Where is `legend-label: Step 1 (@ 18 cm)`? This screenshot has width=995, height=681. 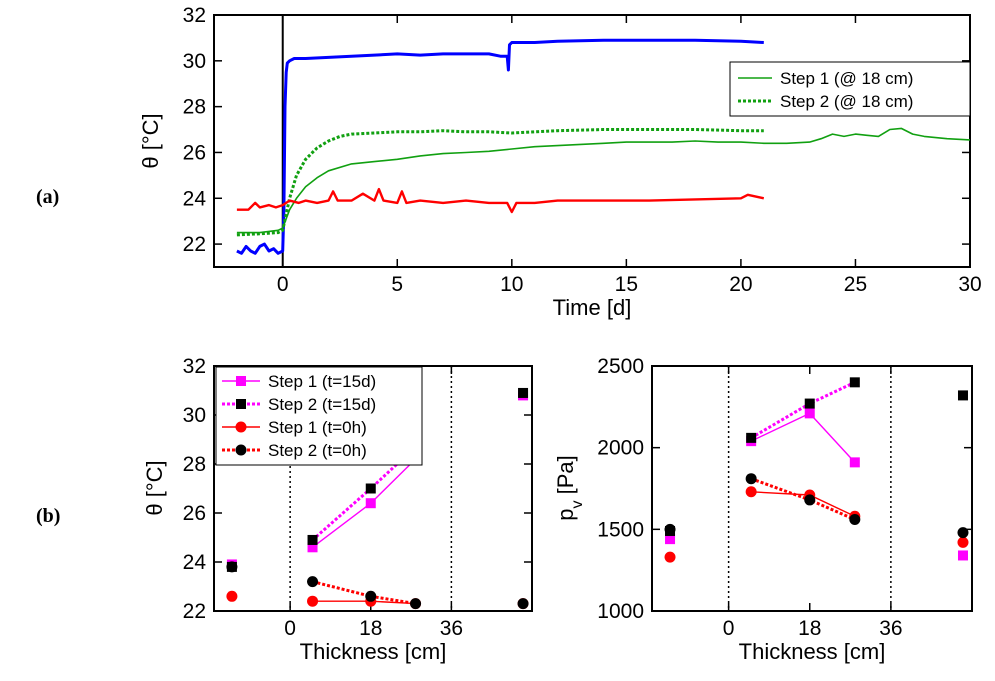
legend-label: Step 1 (@ 18 cm) is located at coordinates (846, 78).